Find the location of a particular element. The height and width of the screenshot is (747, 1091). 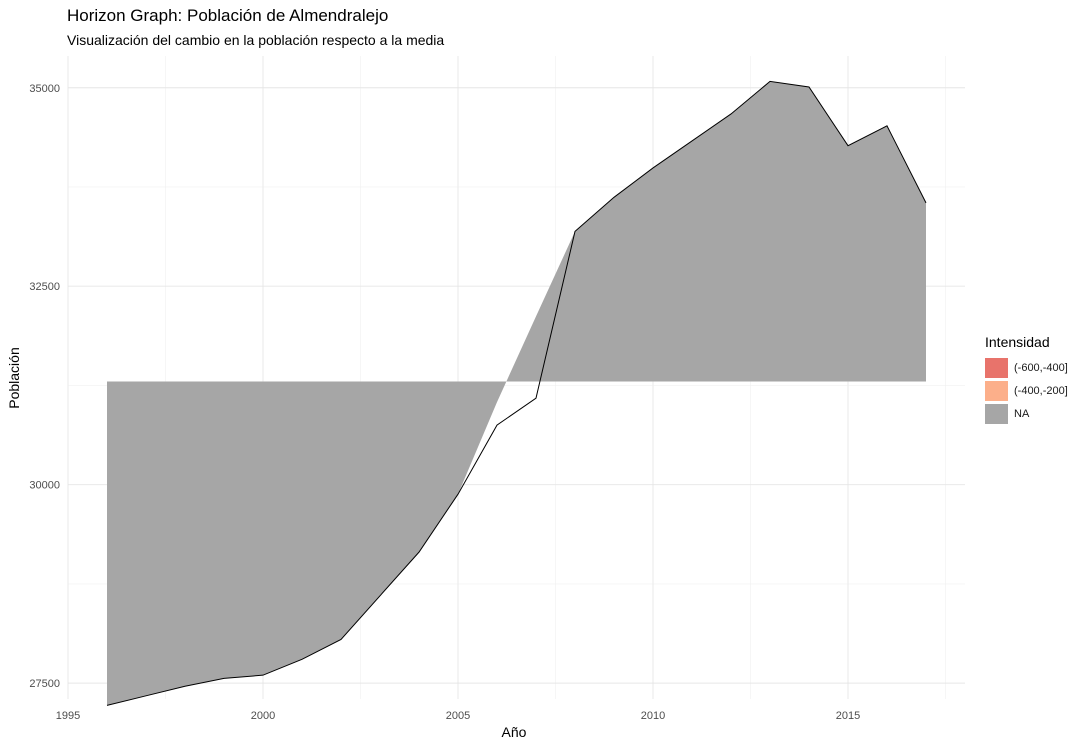

legend-items: (-600,-400] (-400,-200] NA is located at coordinates (1026, 390).